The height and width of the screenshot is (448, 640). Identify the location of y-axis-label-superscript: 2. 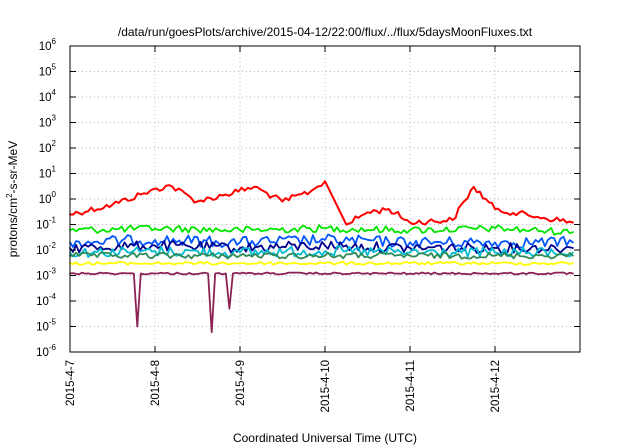
(9, 195).